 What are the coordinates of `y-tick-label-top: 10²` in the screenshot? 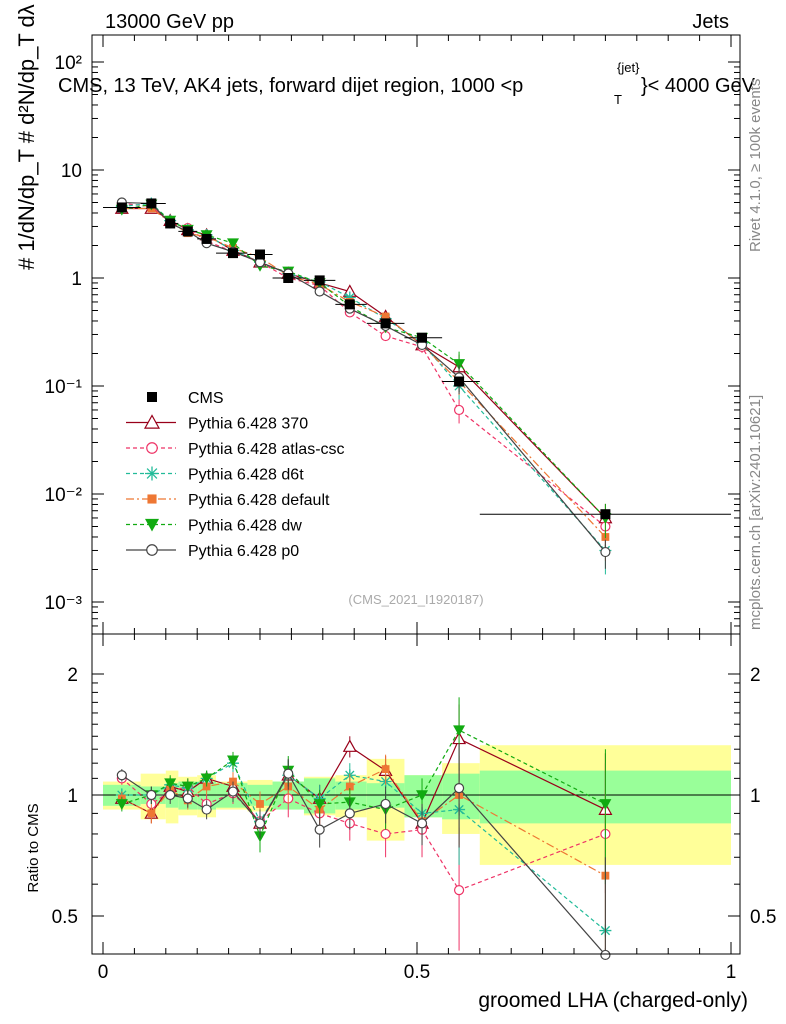 It's located at (68, 63).